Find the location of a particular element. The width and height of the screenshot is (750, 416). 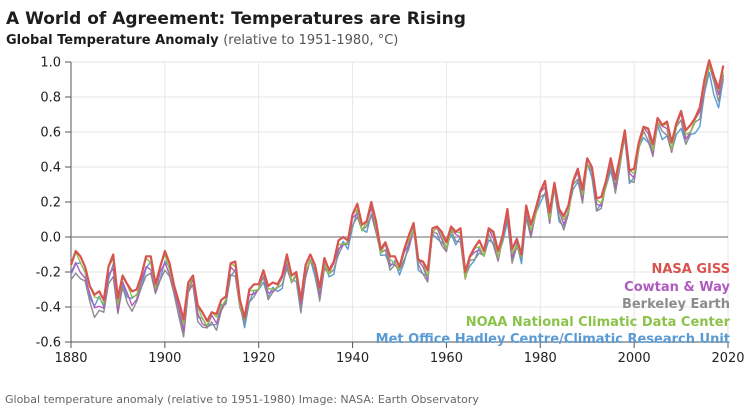

y-tick-label: -0.4 is located at coordinates (48, 308).